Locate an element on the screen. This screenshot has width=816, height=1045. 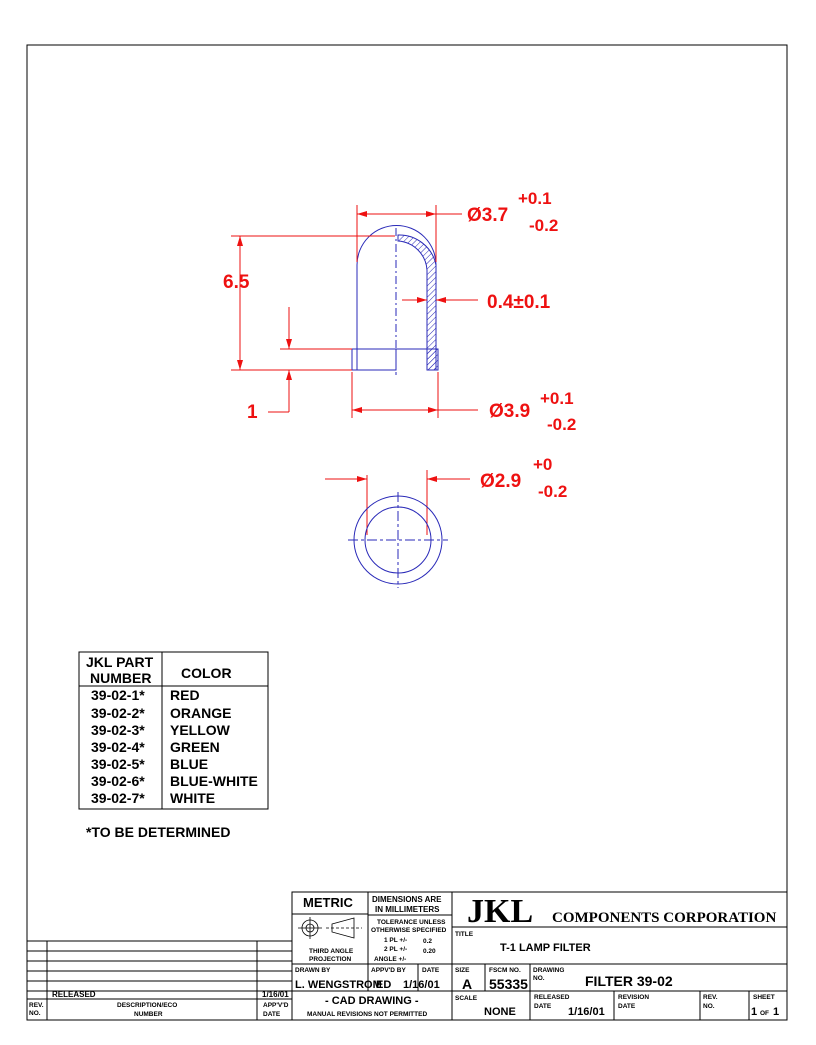
sheet-label: SHEET is located at coordinates (764, 997).